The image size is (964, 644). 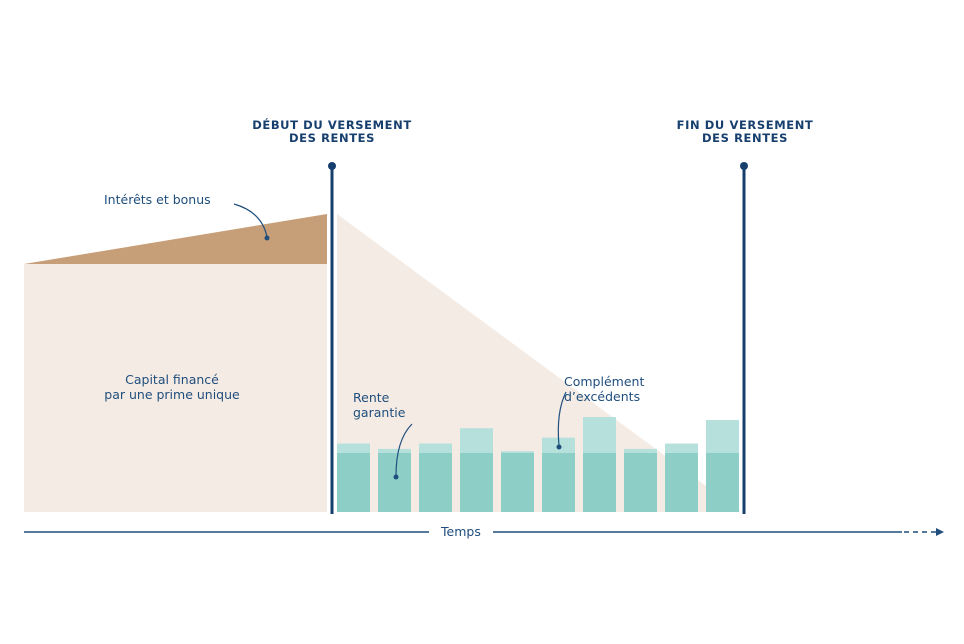 I want to click on start-marker-label: DÉBUT DU VERSEMENT DES RENTES, so click(x=332, y=131).